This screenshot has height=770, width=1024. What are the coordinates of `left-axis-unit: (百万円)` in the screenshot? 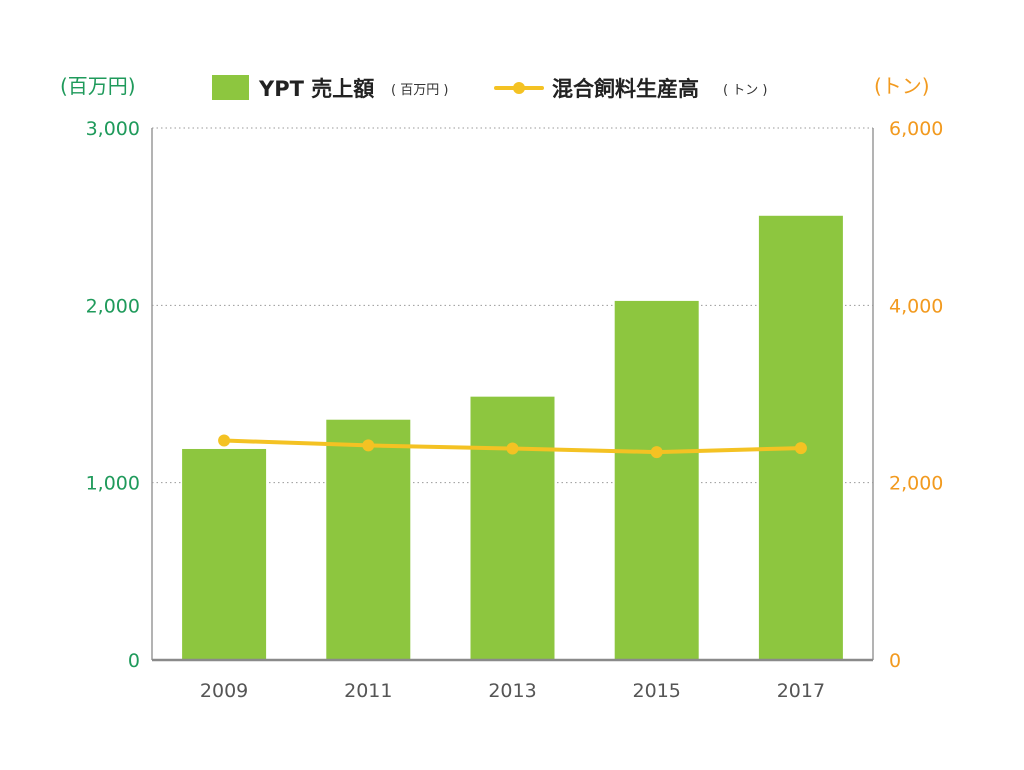 It's located at (98, 86).